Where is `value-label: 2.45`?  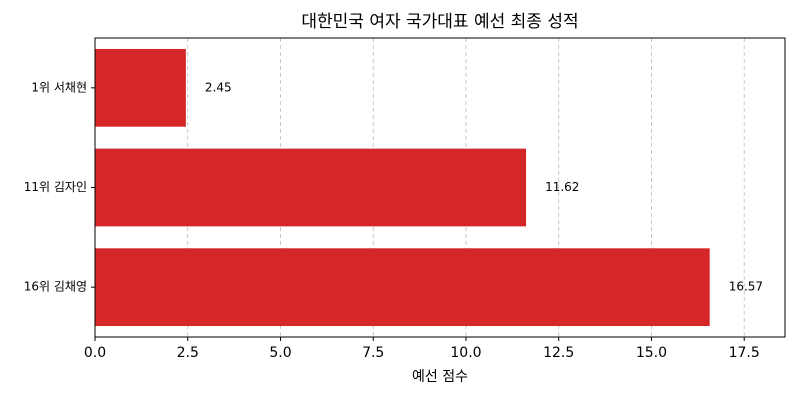
value-label: 2.45 is located at coordinates (218, 87).